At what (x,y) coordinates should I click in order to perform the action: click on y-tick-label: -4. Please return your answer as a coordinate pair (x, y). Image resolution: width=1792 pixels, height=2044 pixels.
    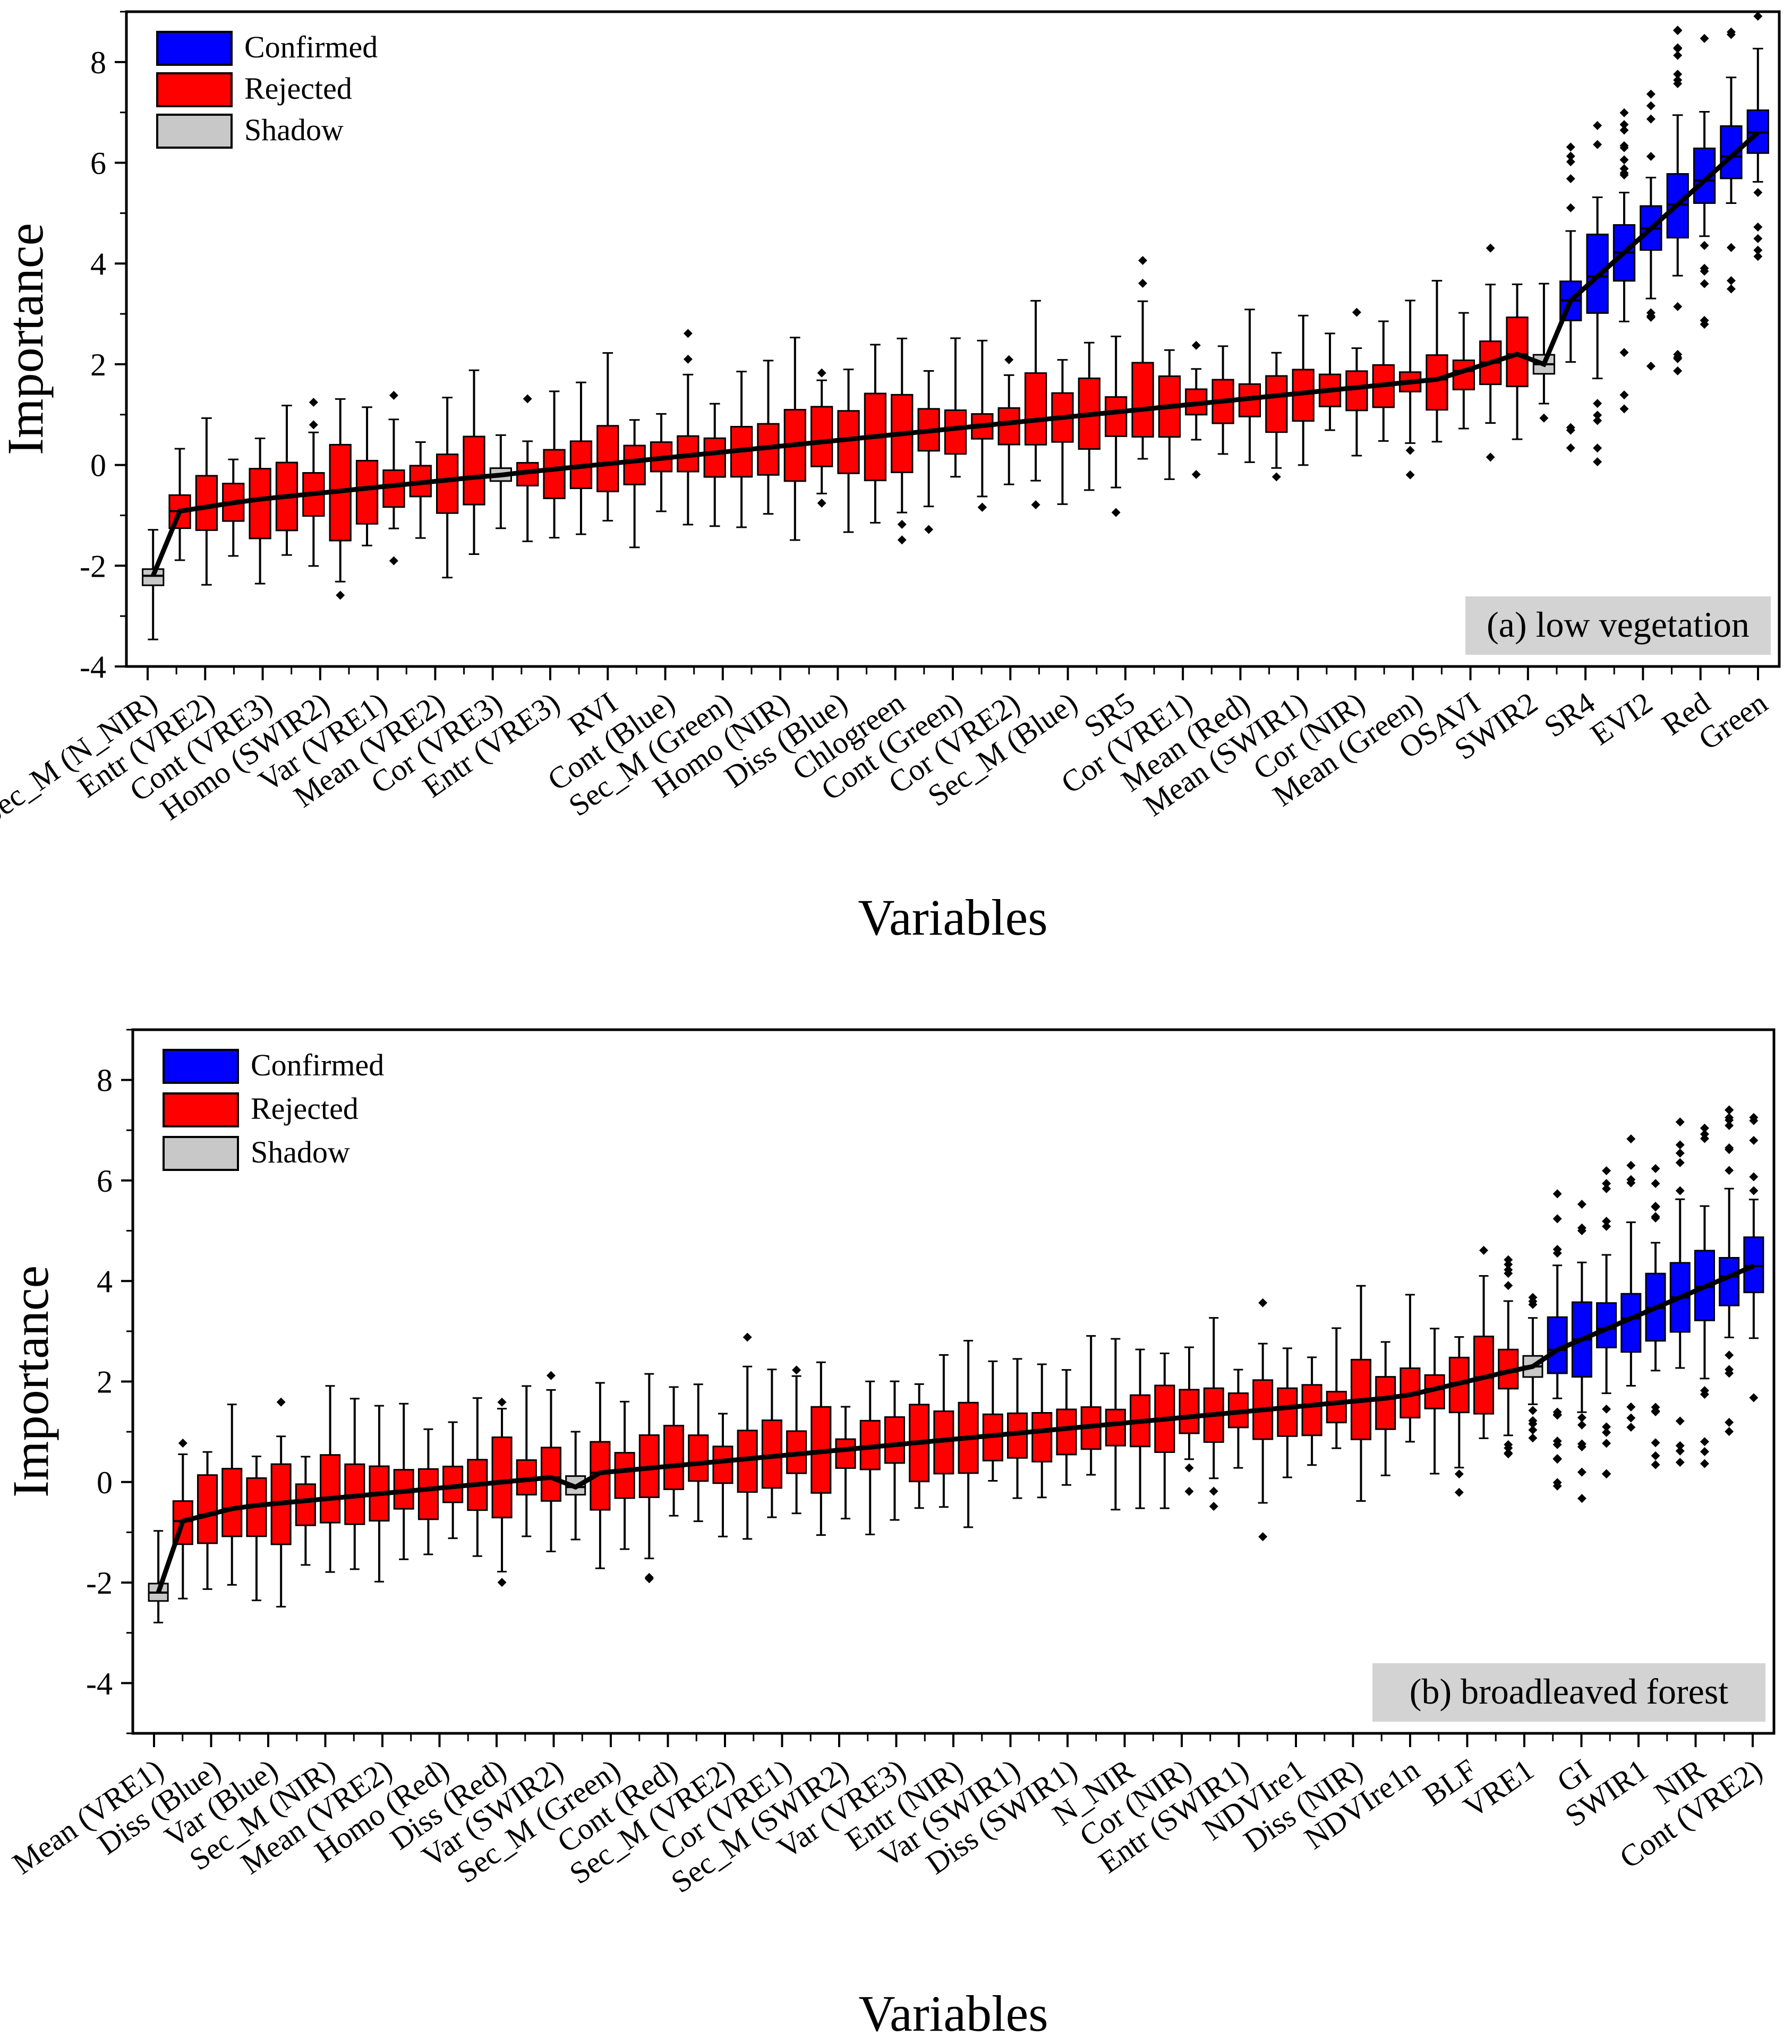
    Looking at the image, I should click on (99, 1684).